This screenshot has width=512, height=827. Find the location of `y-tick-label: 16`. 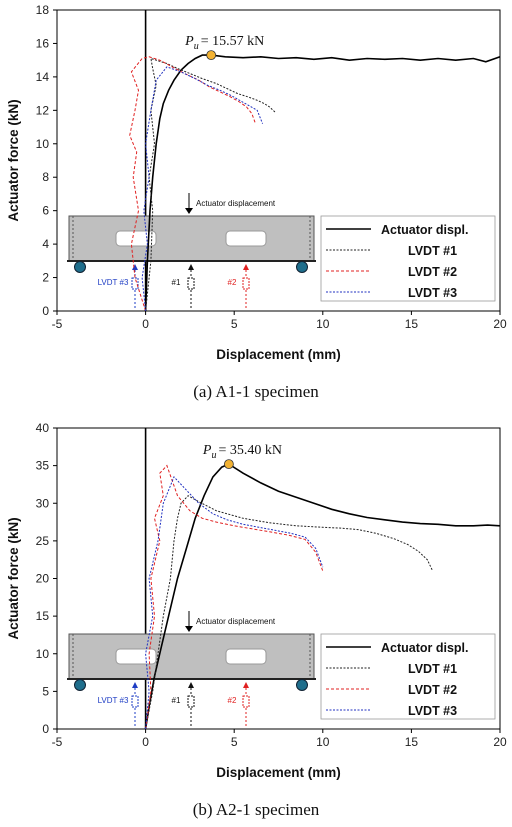

y-tick-label: 16 is located at coordinates (43, 43).